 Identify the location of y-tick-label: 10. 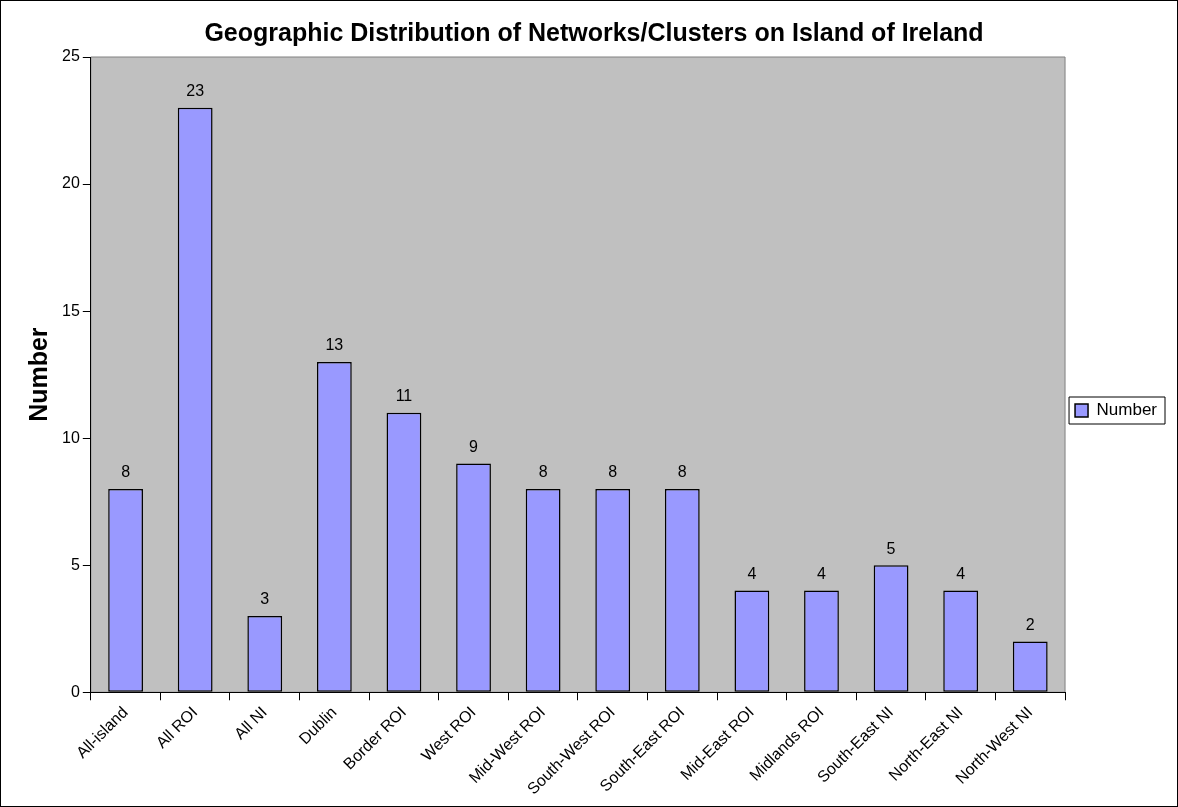
(71, 437).